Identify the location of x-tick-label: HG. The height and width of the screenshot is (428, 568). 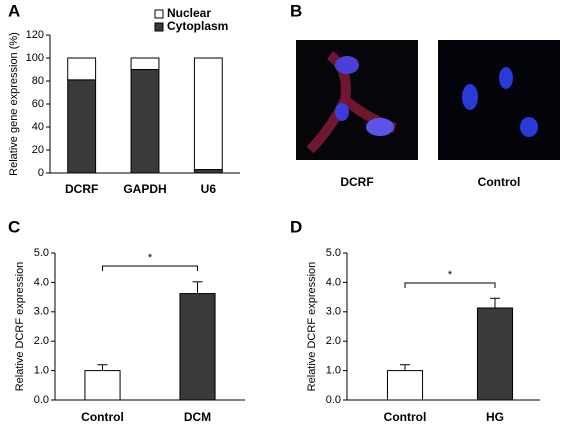
(495, 417).